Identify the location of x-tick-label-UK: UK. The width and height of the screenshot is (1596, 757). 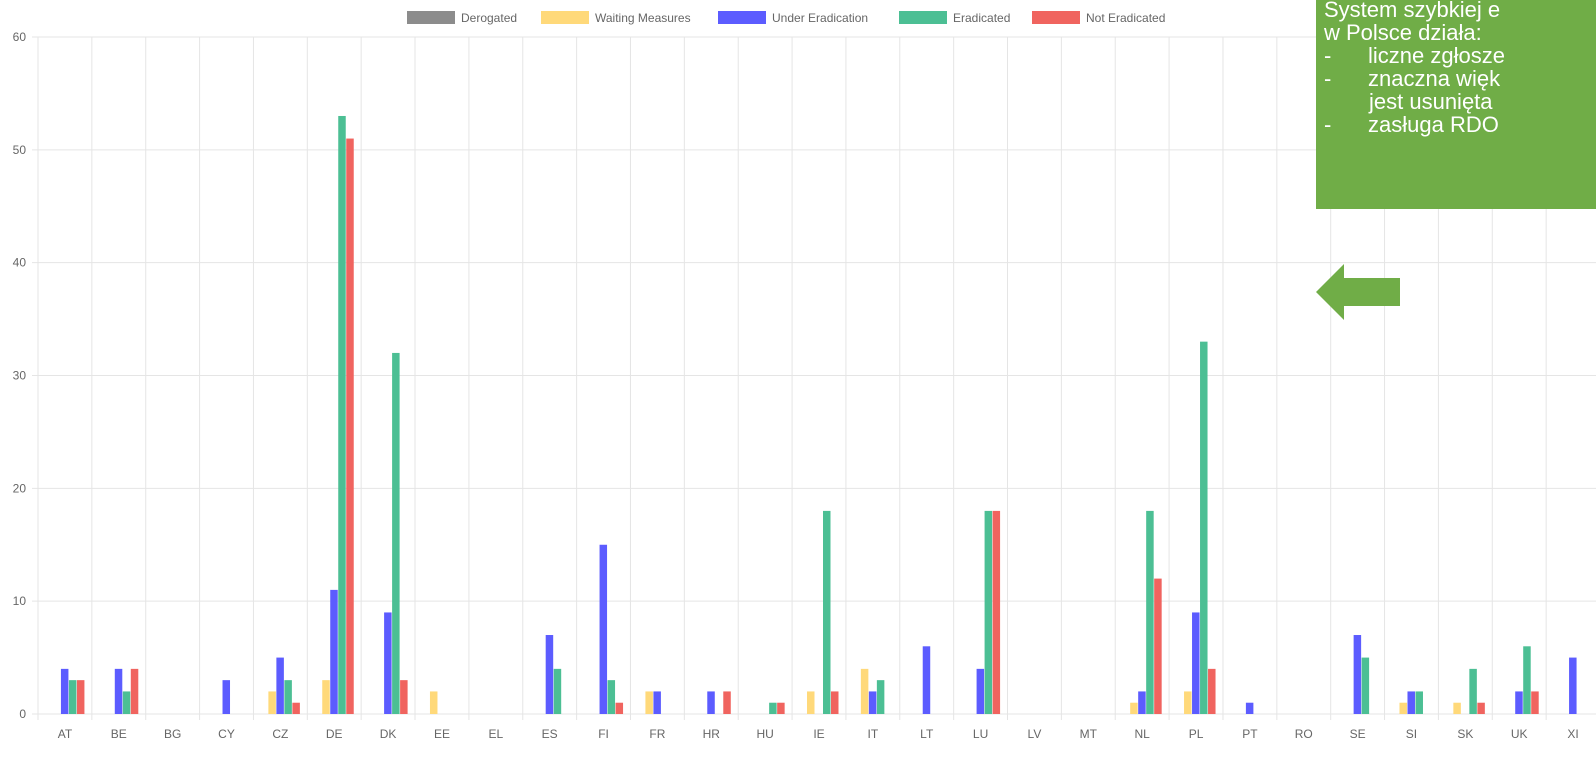
(1519, 734).